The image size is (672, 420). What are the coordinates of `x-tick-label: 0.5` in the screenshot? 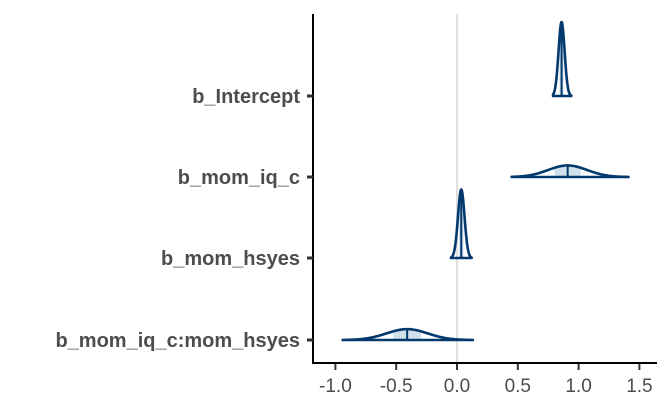 It's located at (518, 386).